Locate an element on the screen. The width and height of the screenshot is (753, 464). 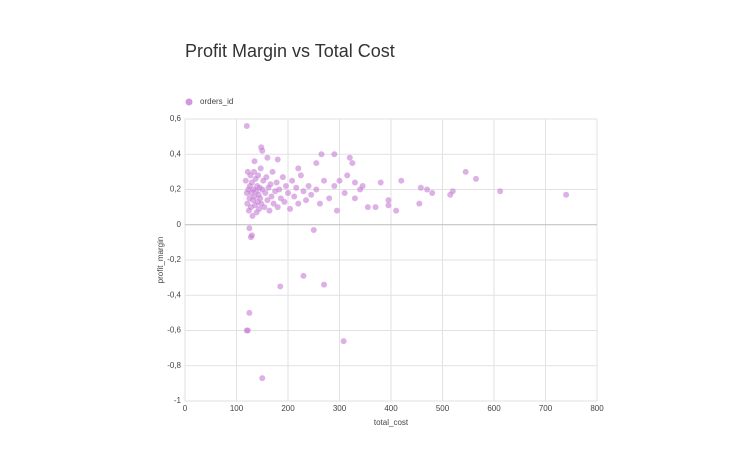
legend-marker is located at coordinates (189, 102).